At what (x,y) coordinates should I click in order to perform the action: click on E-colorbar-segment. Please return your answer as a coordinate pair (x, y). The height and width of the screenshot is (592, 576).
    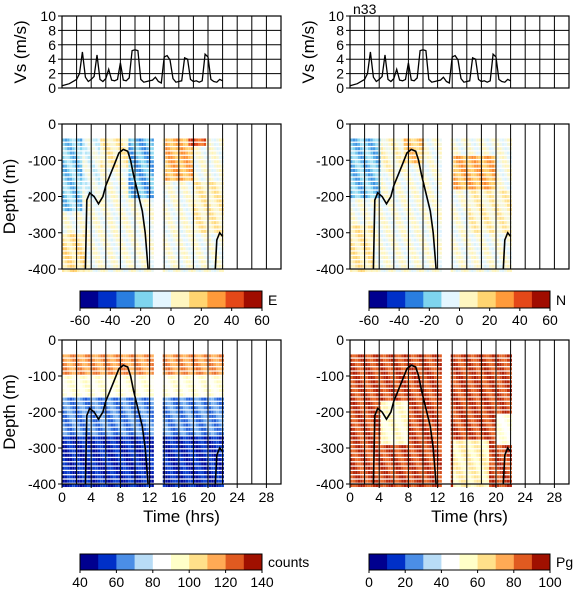
    Looking at the image, I should click on (198, 299).